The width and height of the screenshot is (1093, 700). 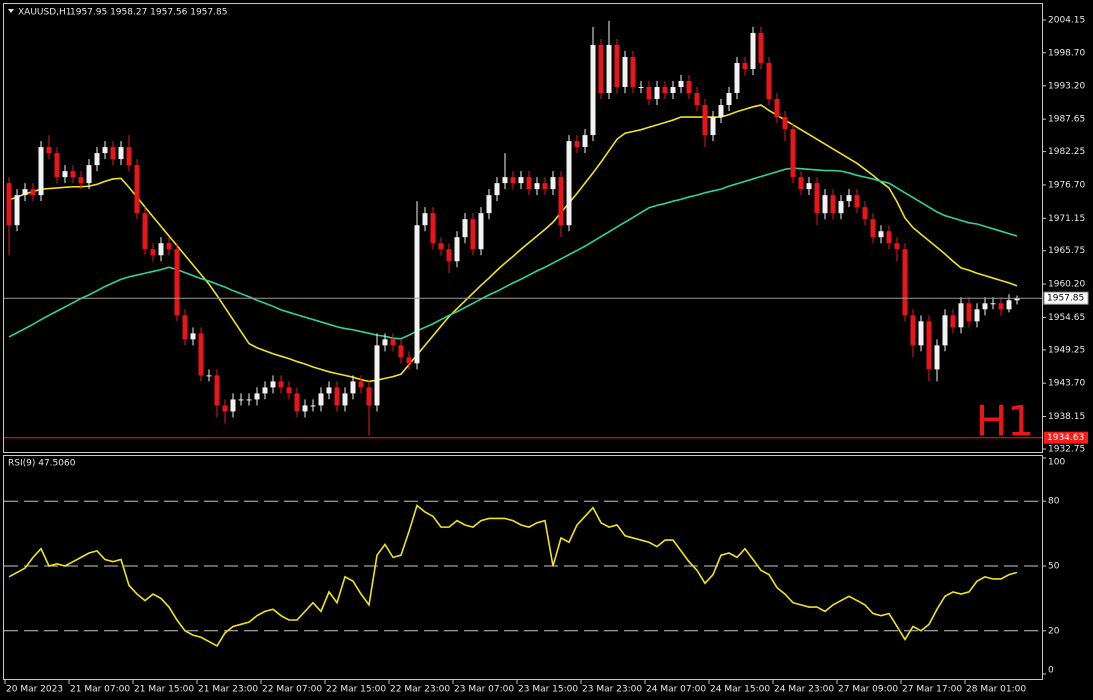 What do you see at coordinates (42, 464) in the screenshot?
I see `rsi-title: RSI(9) 47.5060` at bounding box center [42, 464].